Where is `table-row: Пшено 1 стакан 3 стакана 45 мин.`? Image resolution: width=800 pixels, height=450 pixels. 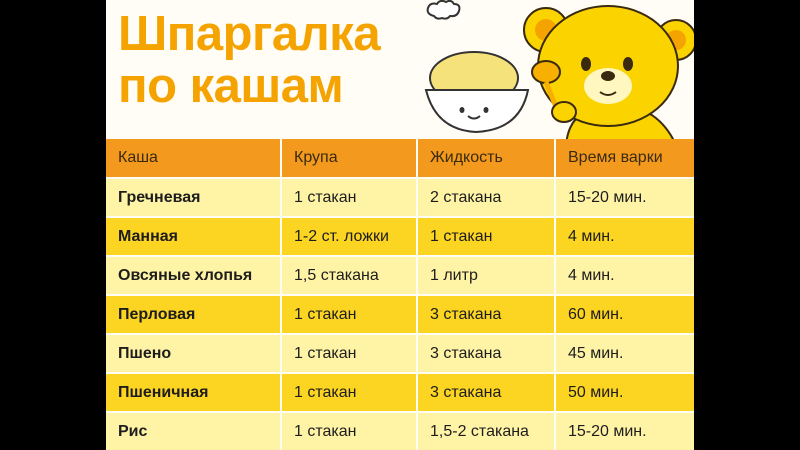 table-row: Пшено 1 стакан 3 стакана 45 мин. is located at coordinates (400, 353).